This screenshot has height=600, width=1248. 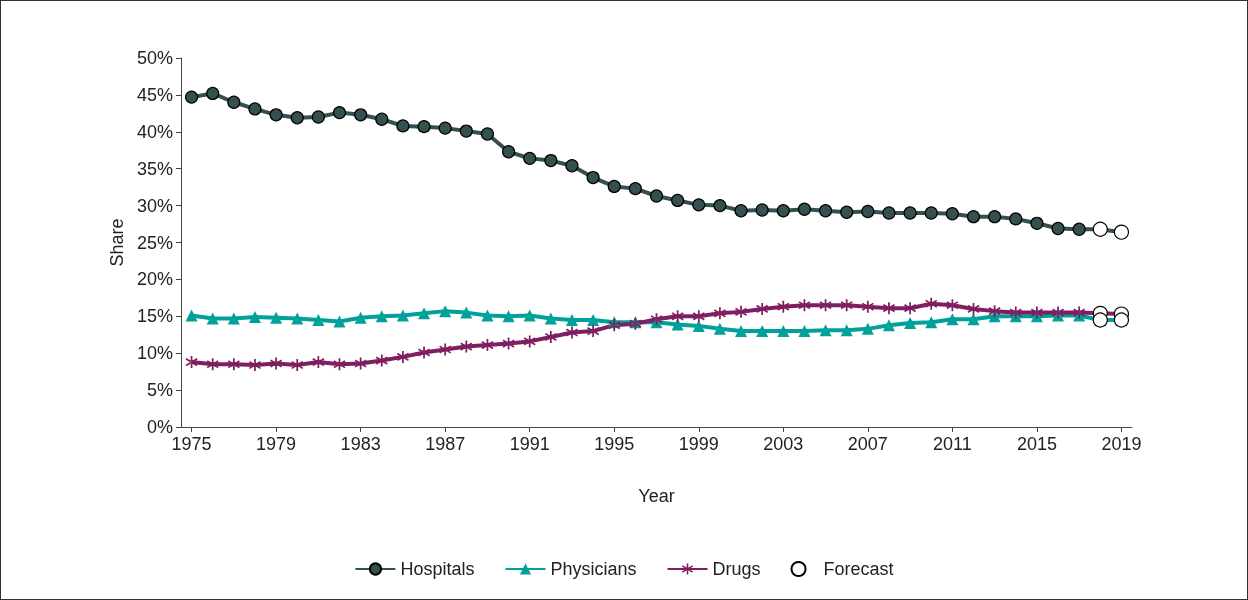 I want to click on y-tick-label: 10%, so click(x=154, y=353).